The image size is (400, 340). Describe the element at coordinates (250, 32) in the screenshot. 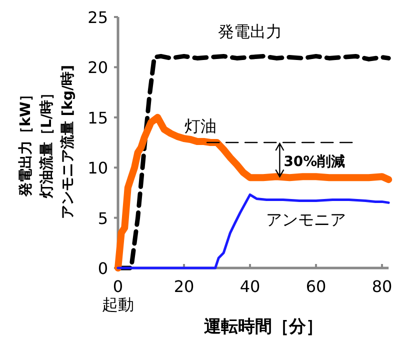

I see `series-label: 発電出力` at that location.